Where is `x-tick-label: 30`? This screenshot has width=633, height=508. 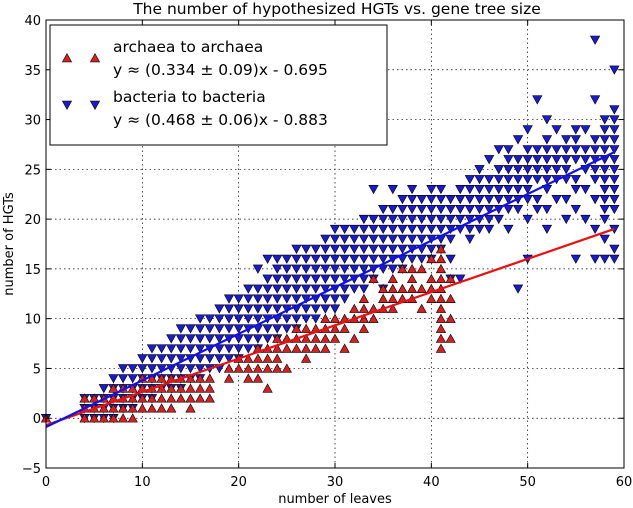
x-tick-label: 30 is located at coordinates (335, 482).